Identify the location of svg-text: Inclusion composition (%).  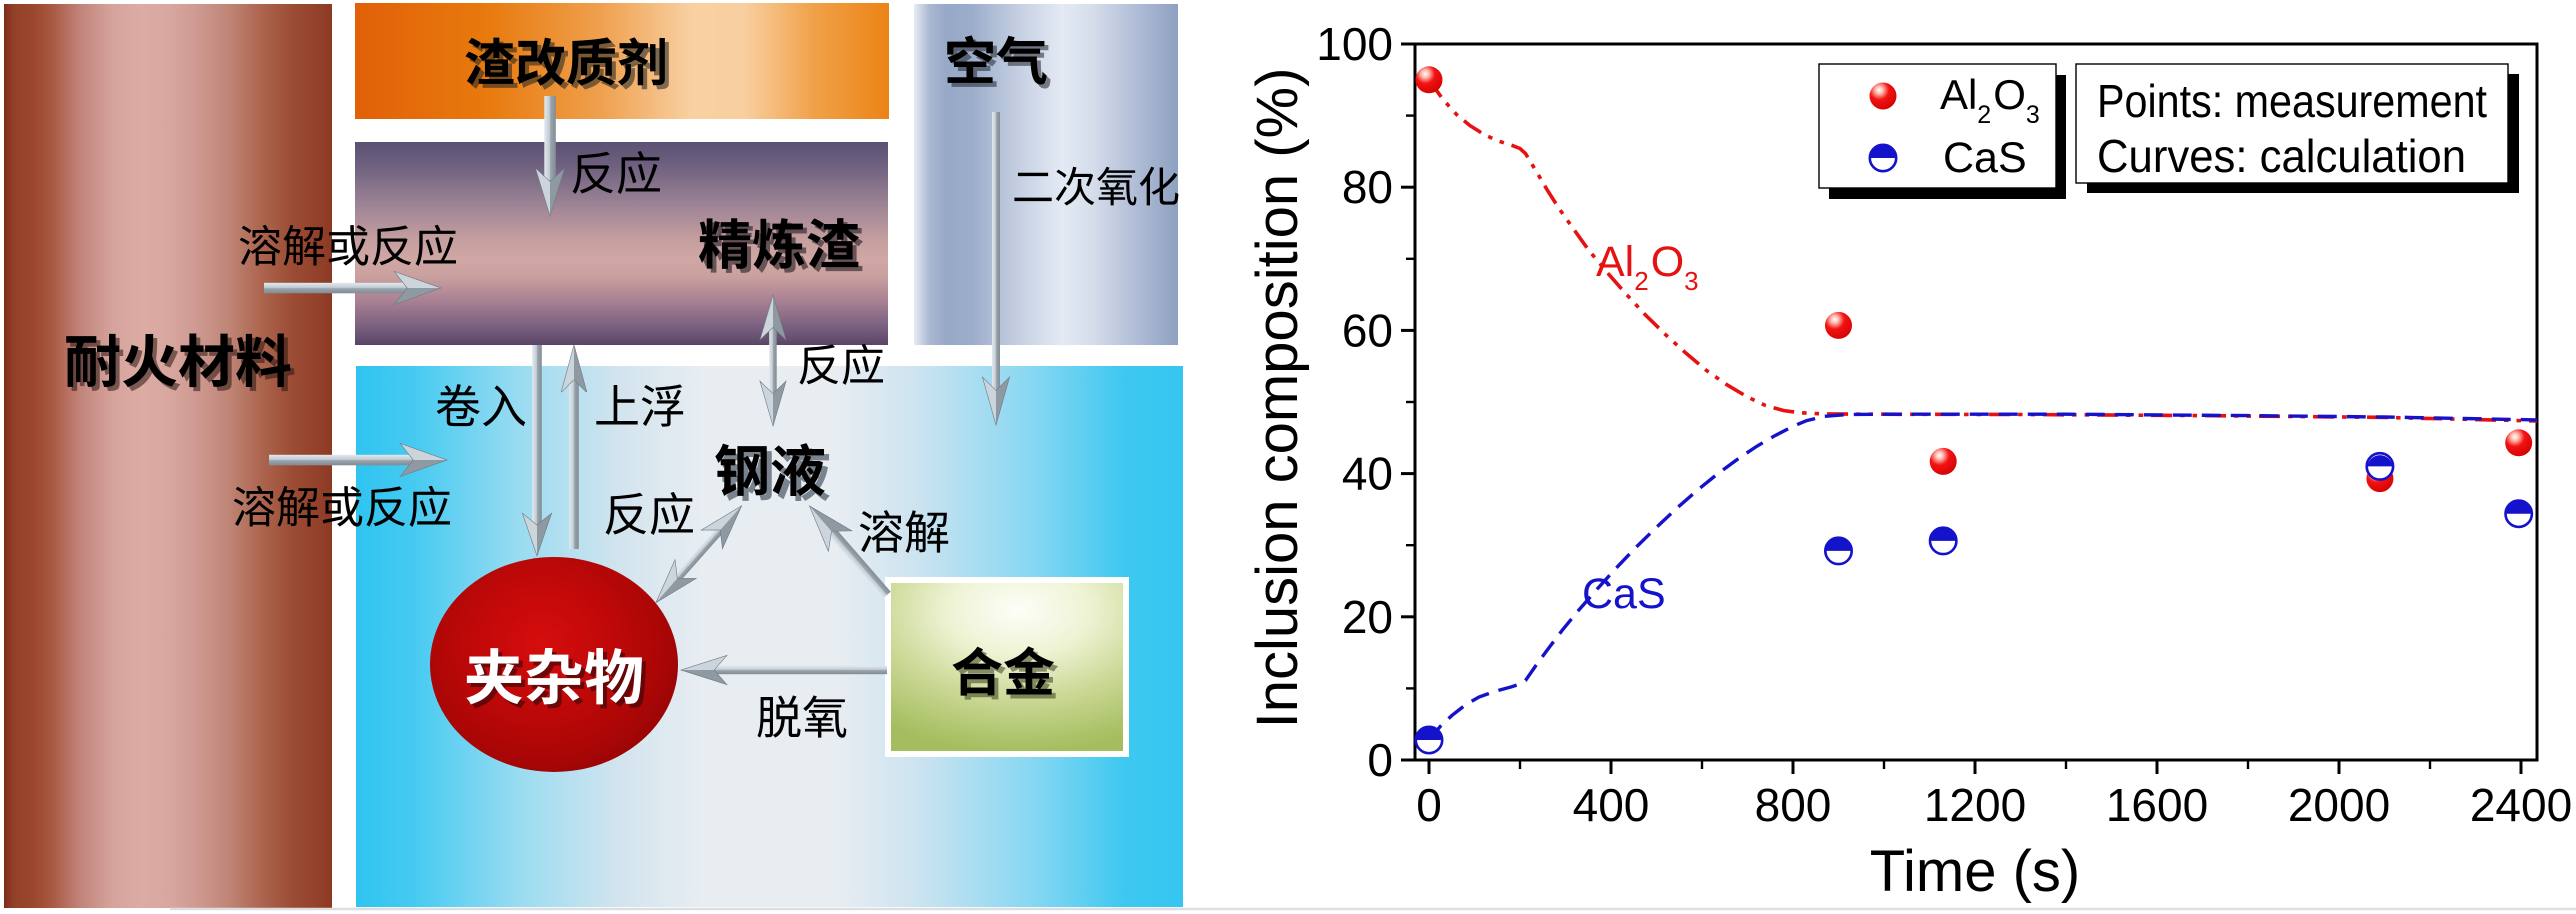
(1277, 398).